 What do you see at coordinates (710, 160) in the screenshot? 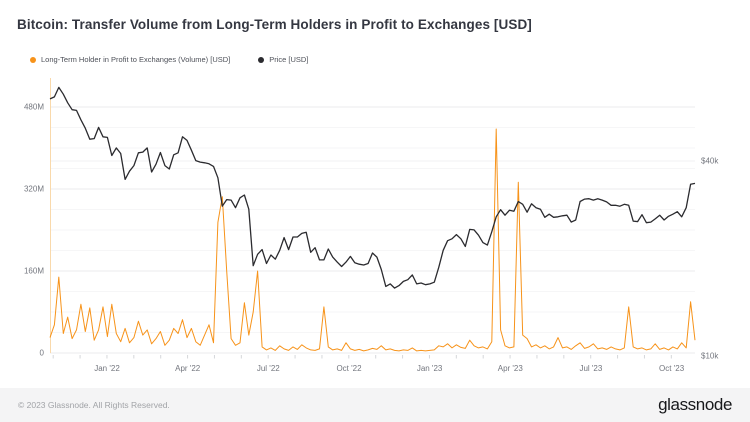
I see `right-axis-tick-label: $40k` at bounding box center [710, 160].